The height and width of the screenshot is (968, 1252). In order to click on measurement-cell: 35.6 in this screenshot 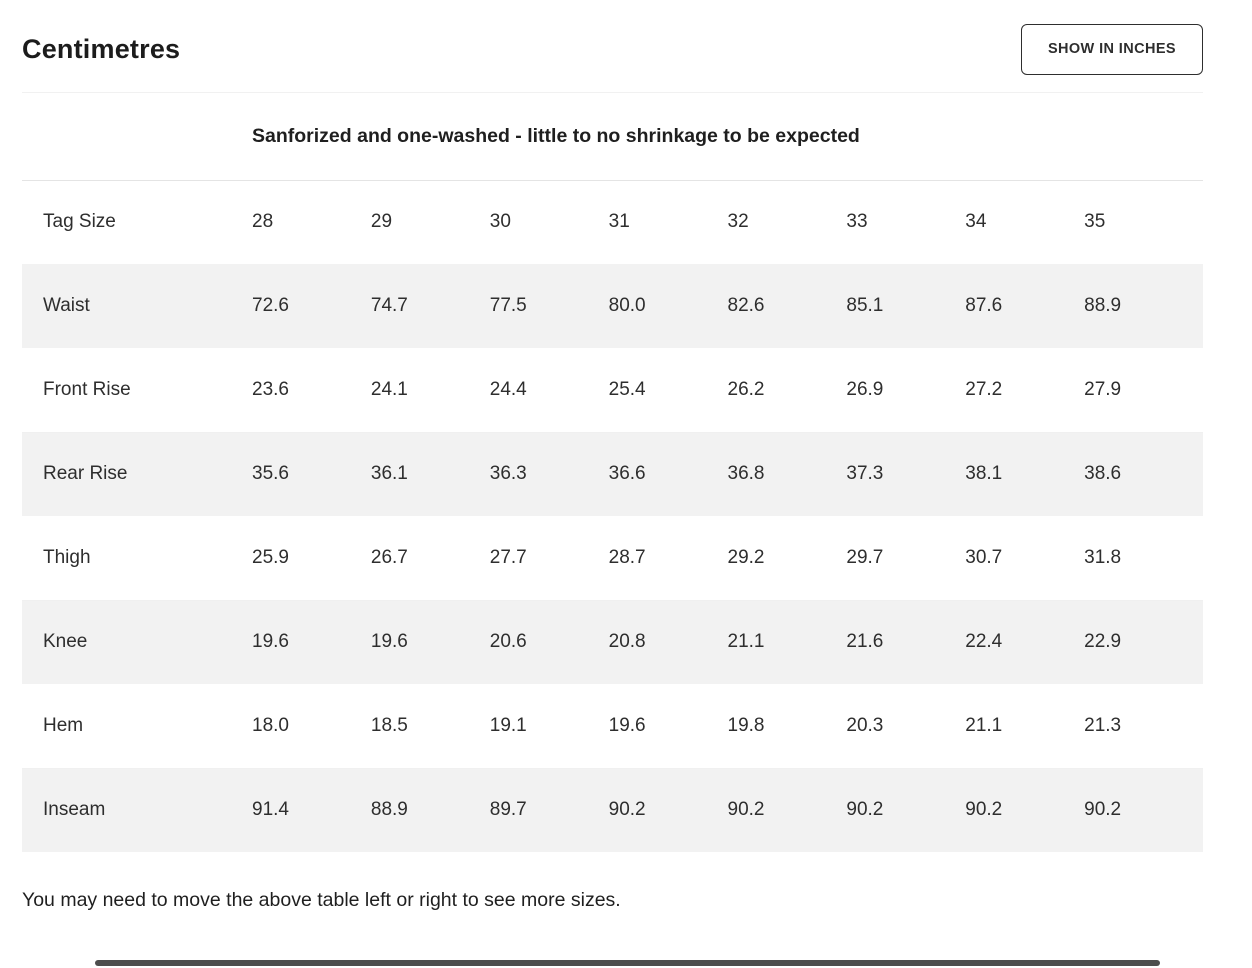, I will do `click(270, 474)`.